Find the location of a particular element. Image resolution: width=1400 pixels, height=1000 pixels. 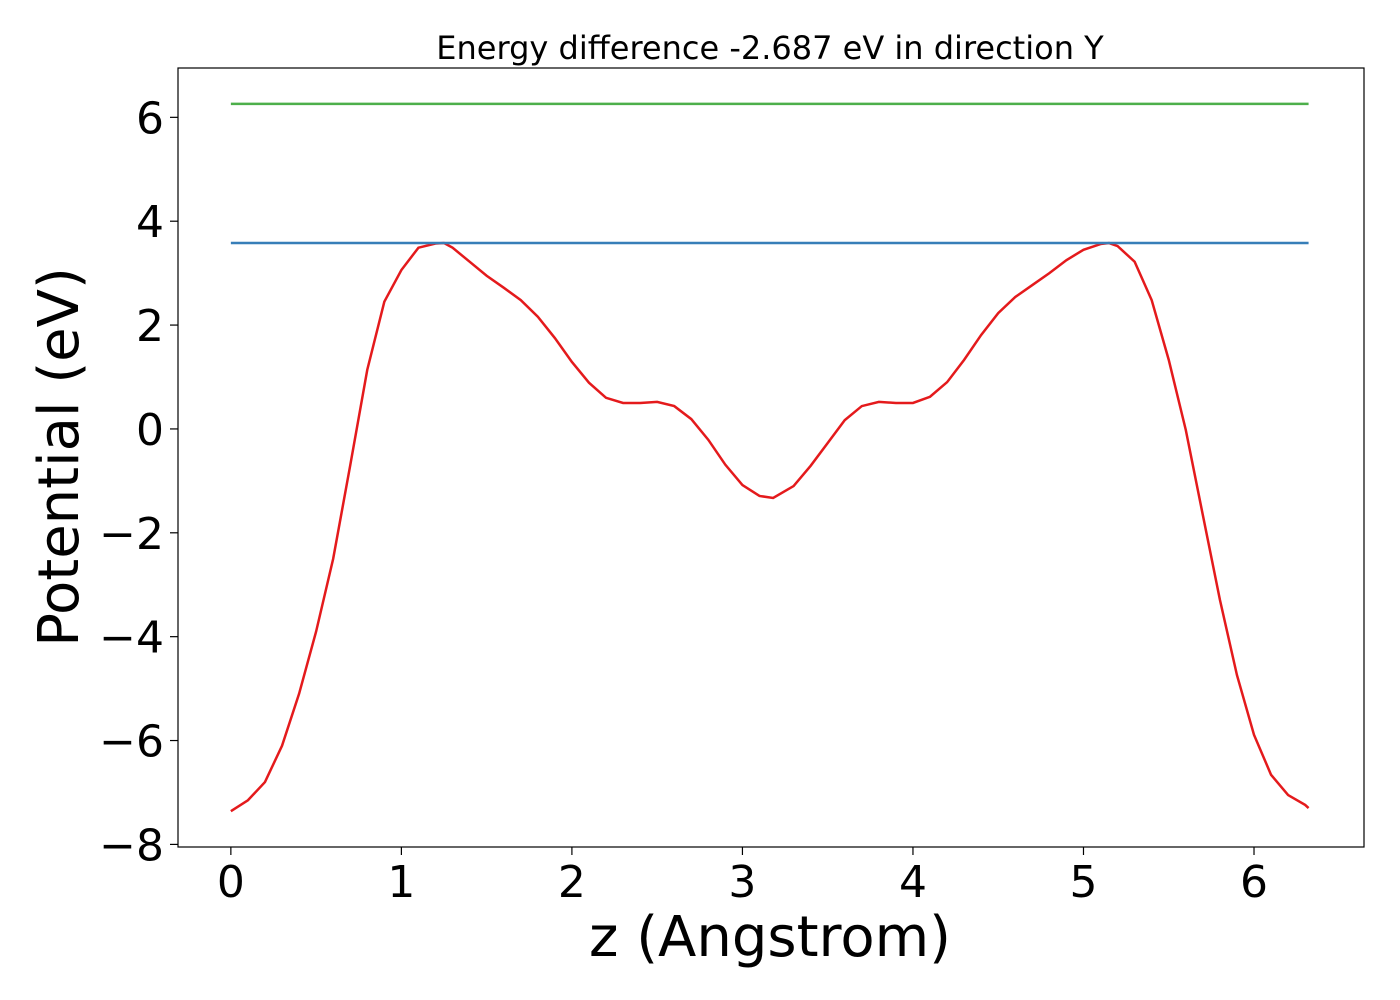

x-tick-label: 4 is located at coordinates (913, 882).